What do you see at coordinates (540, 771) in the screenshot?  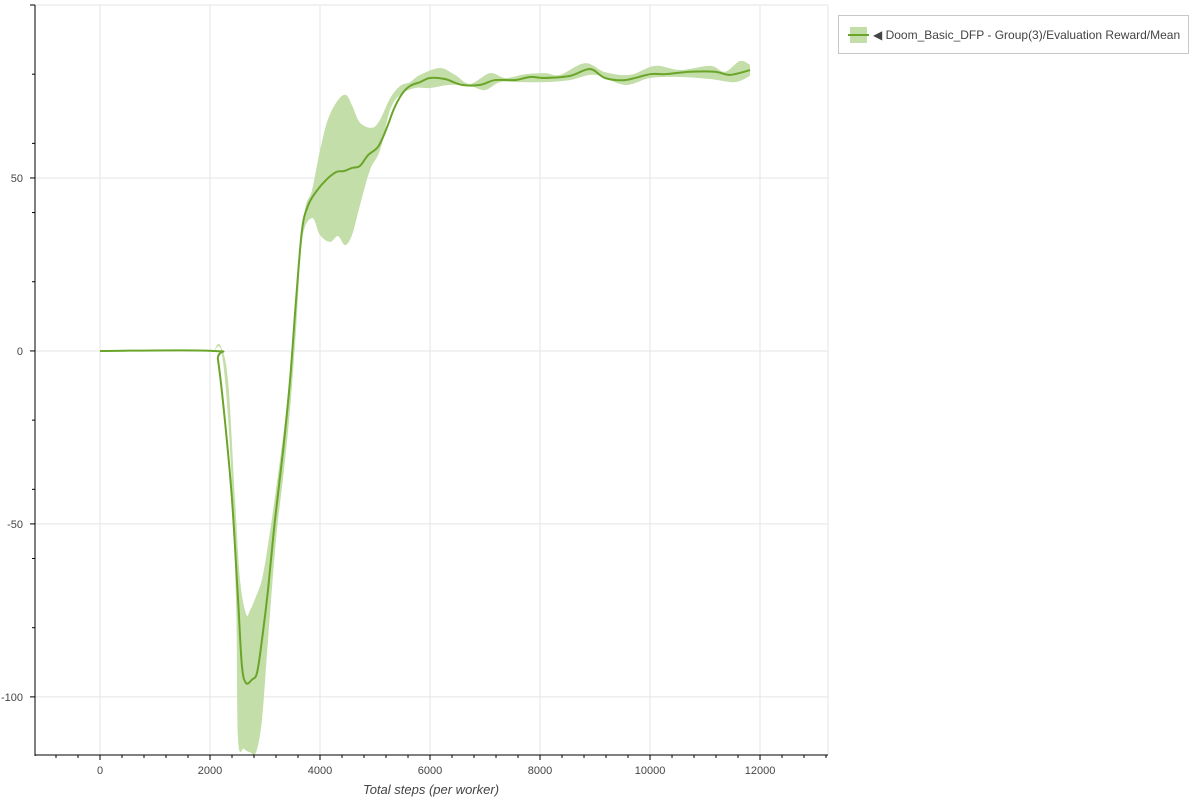 I see `x-tick-label: 8000` at bounding box center [540, 771].